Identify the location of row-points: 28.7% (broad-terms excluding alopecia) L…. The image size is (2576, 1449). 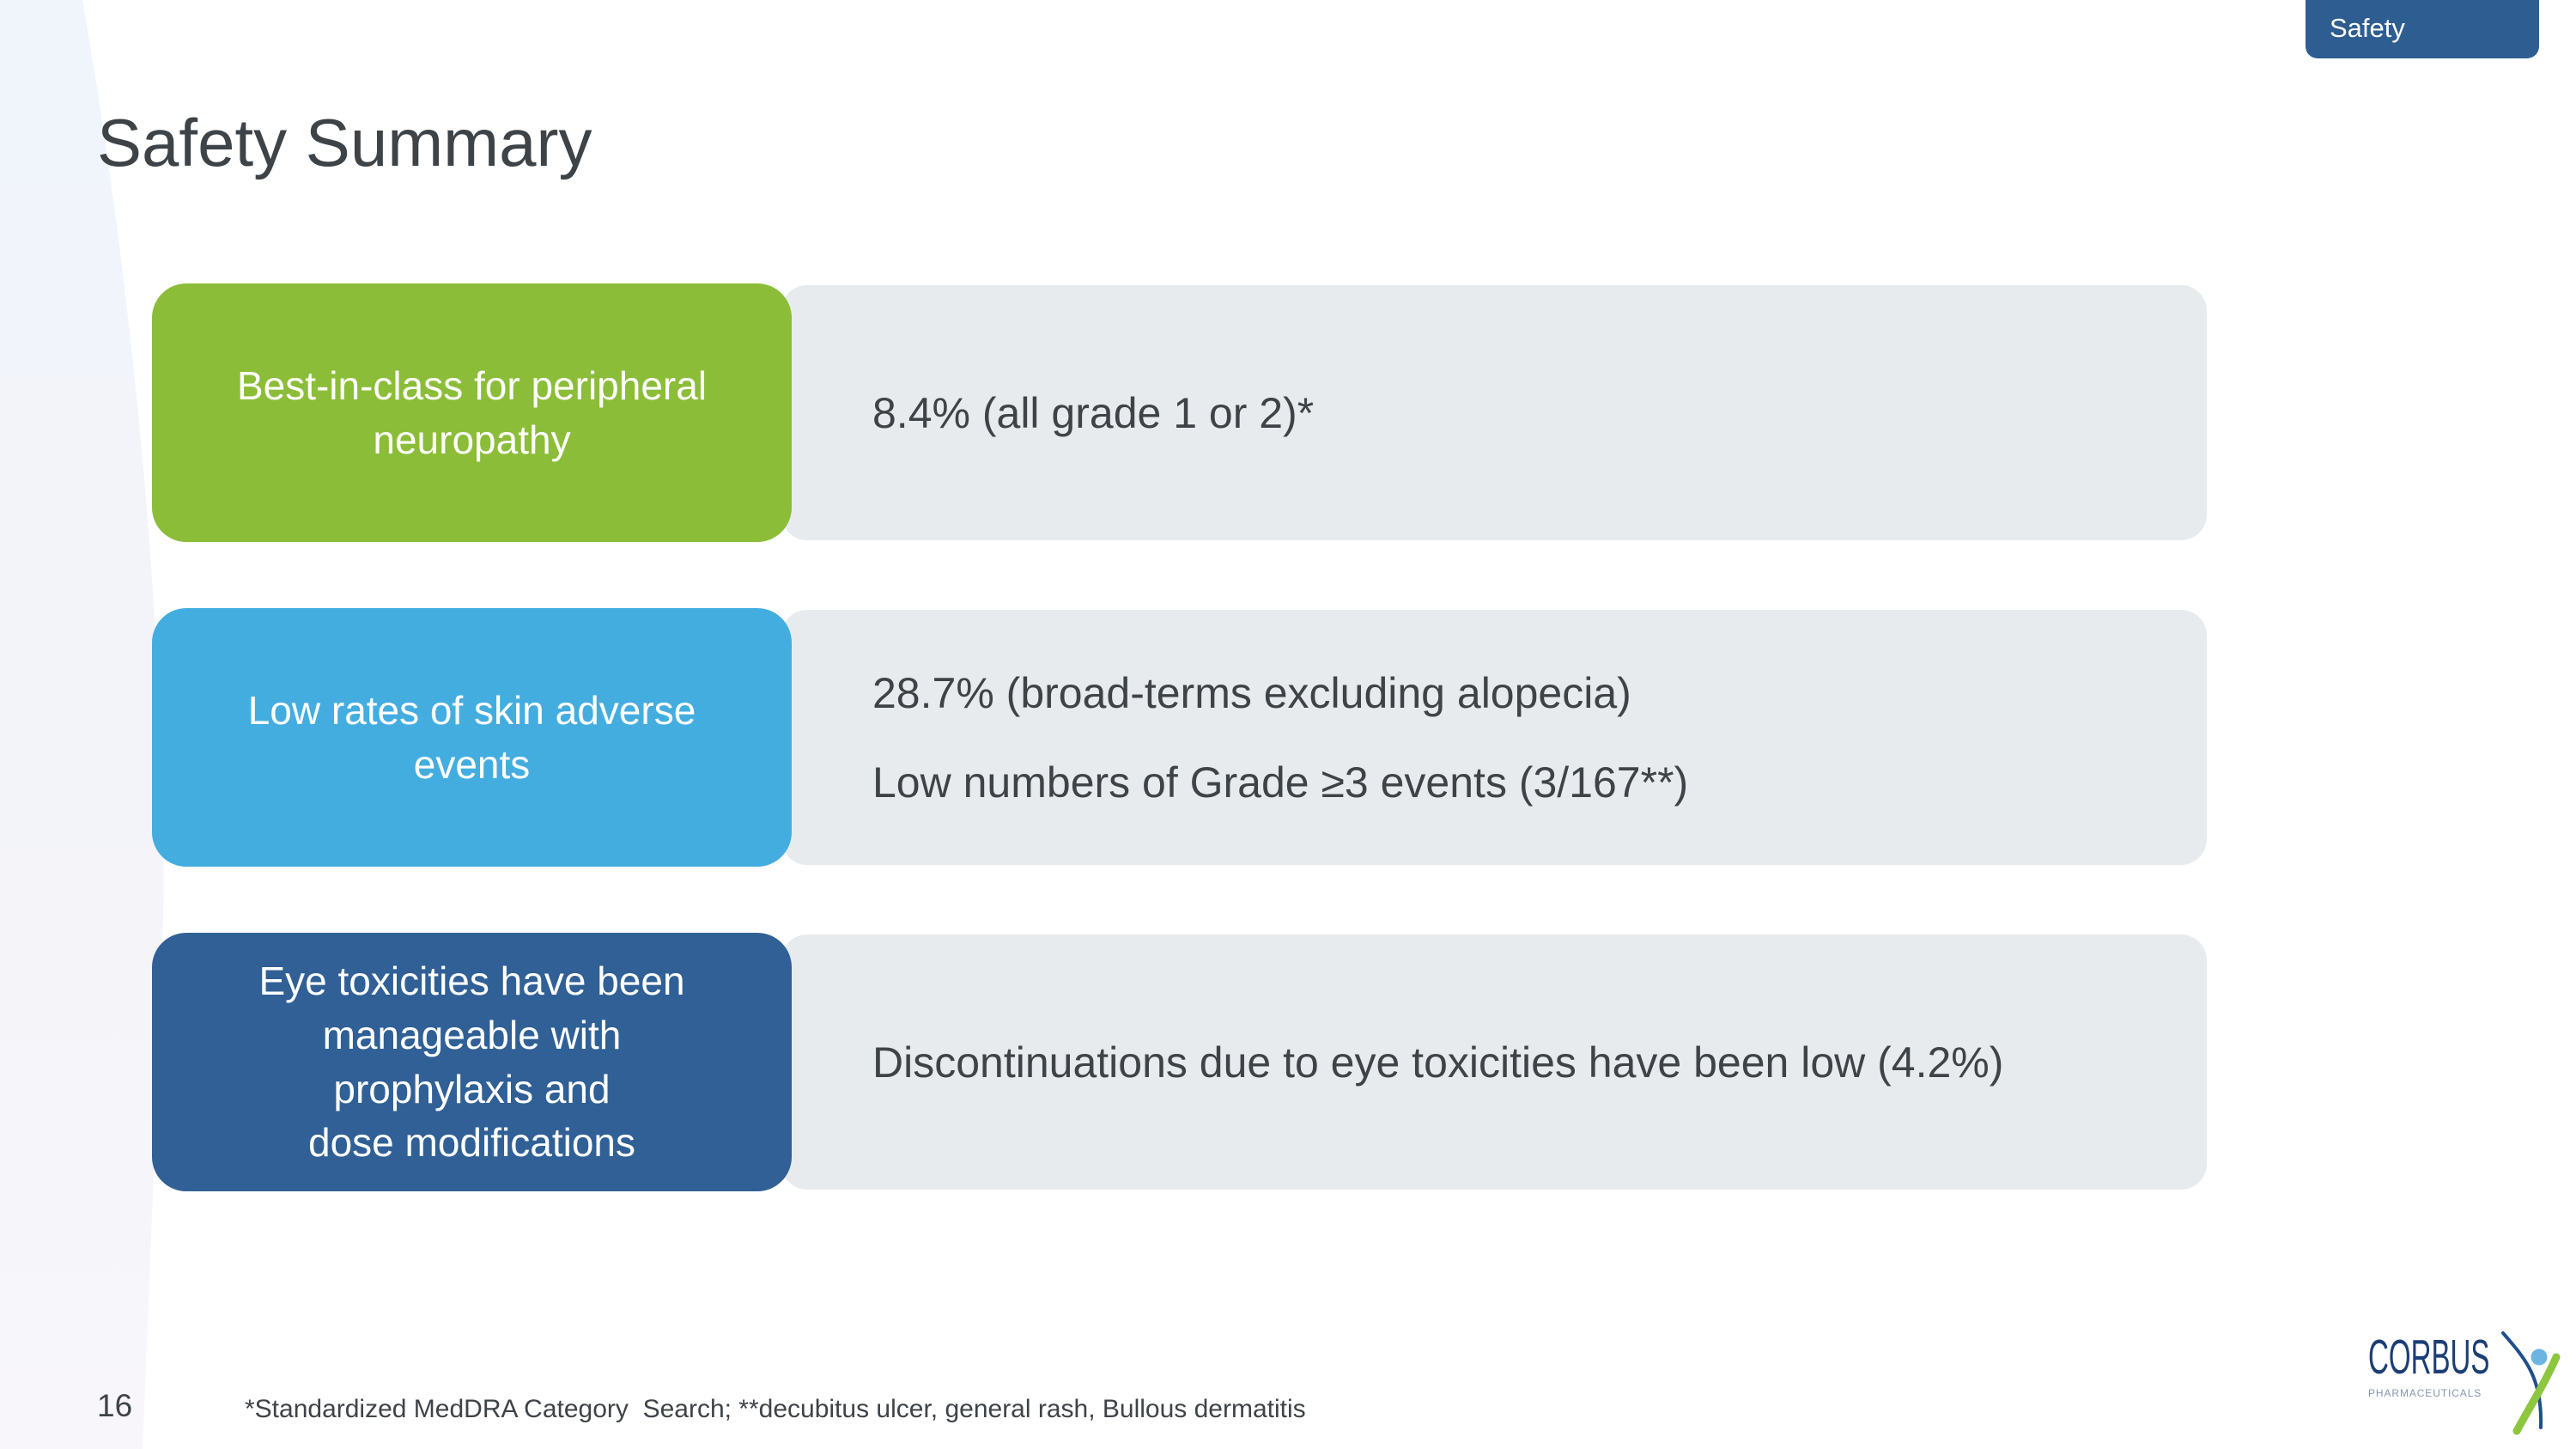
(1522, 737).